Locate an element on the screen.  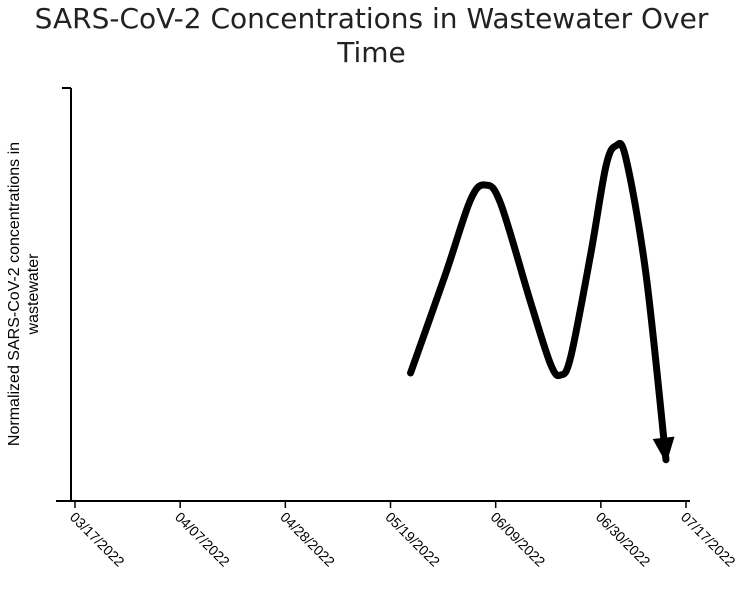
x-tick-label: 07/17/2022 is located at coordinates (708, 539).